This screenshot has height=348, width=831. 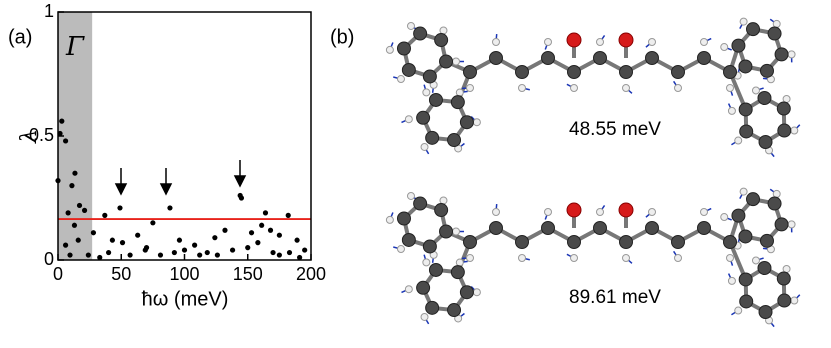 I want to click on x-axis-label: ħω (meV), so click(x=185, y=299).